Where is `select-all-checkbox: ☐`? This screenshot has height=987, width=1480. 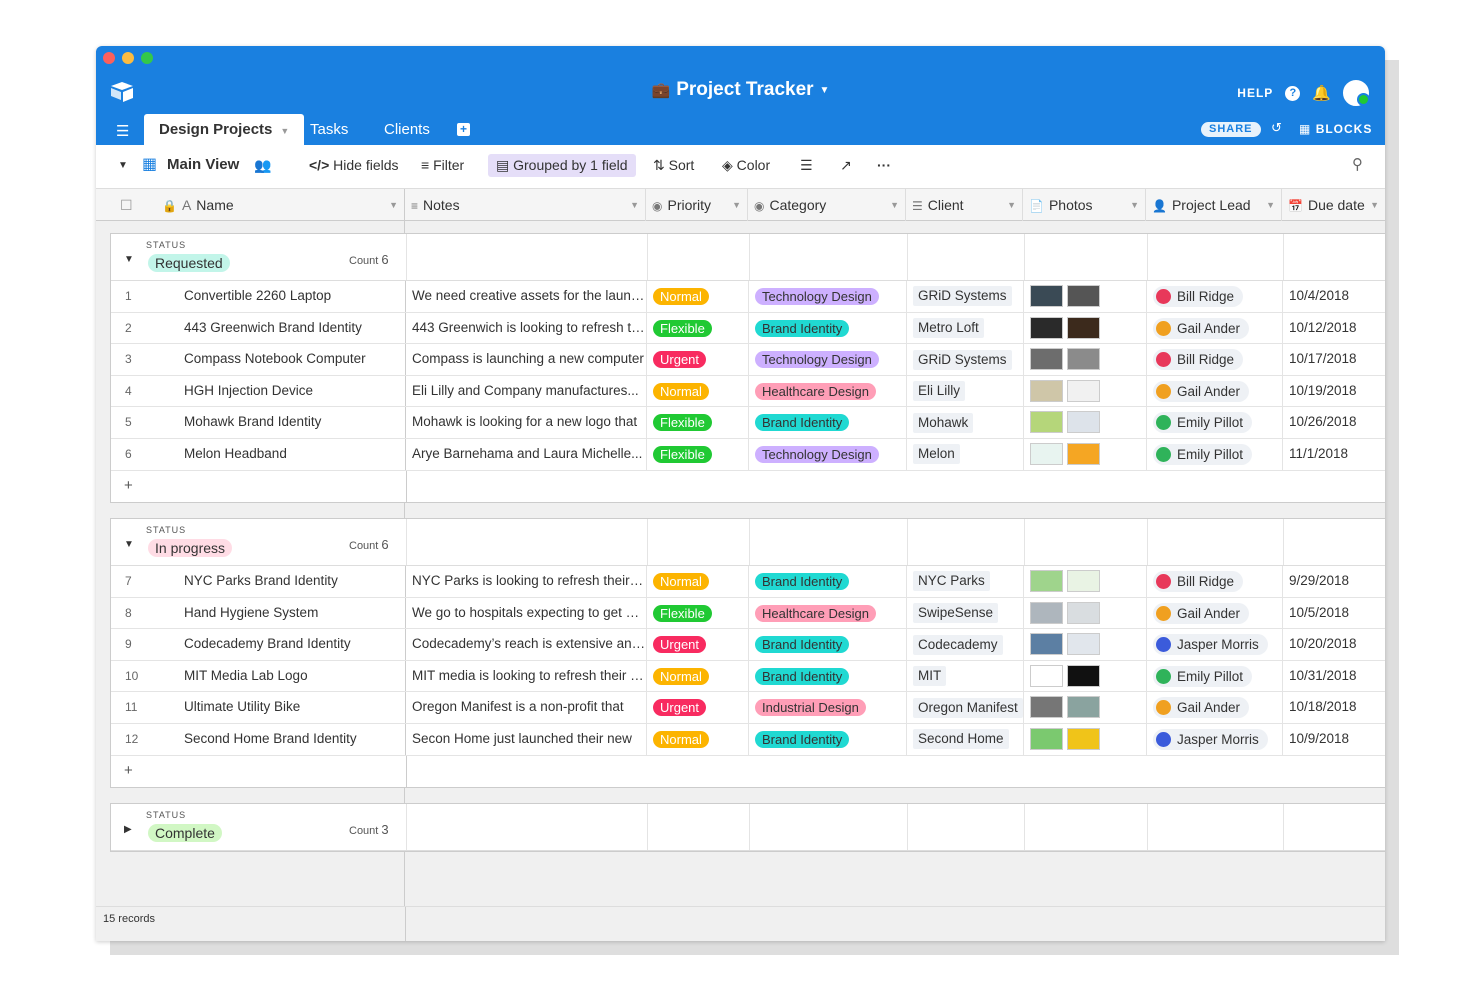
select-all-checkbox: ☐ is located at coordinates (126, 205).